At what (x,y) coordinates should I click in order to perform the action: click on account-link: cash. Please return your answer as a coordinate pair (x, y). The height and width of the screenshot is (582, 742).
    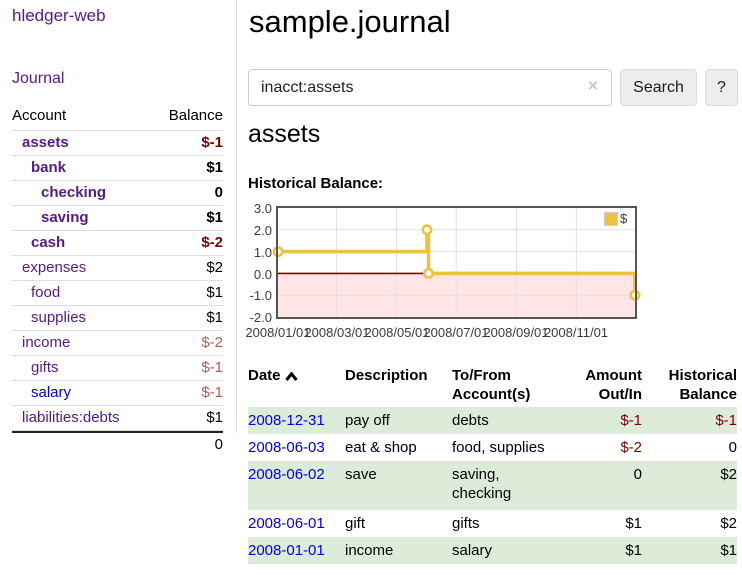
    Looking at the image, I should click on (48, 242).